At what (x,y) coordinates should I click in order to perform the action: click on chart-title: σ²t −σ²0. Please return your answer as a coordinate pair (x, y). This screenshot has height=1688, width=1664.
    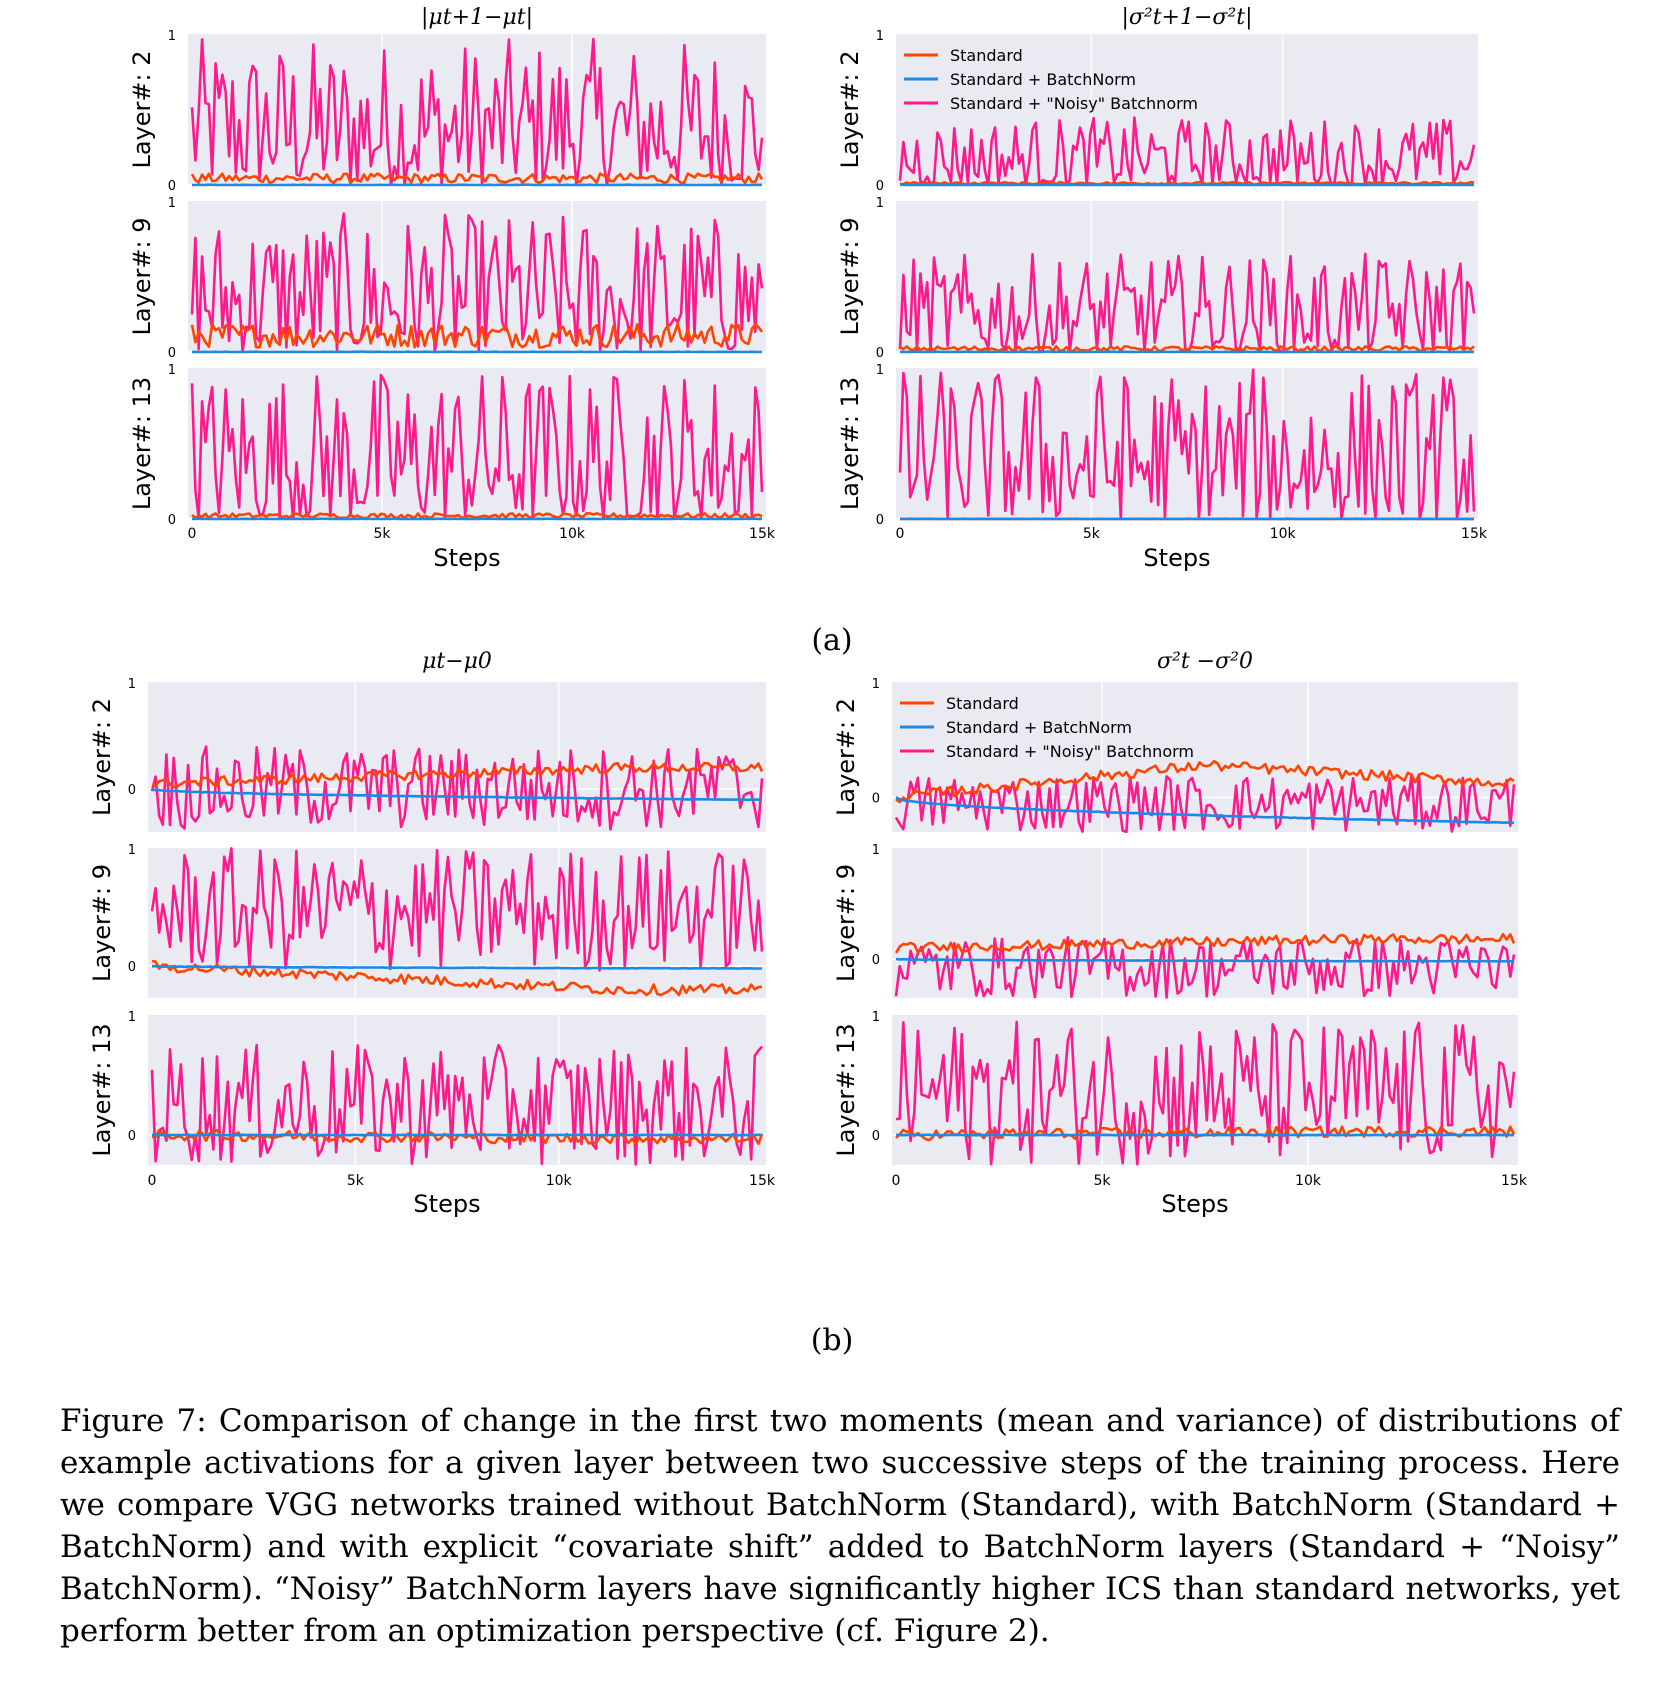
    Looking at the image, I should click on (1205, 661).